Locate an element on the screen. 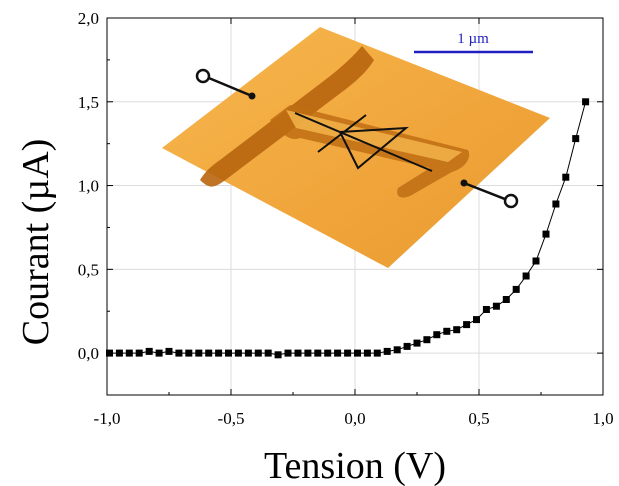  y-tick-label: 0,5 is located at coordinates (88, 269).